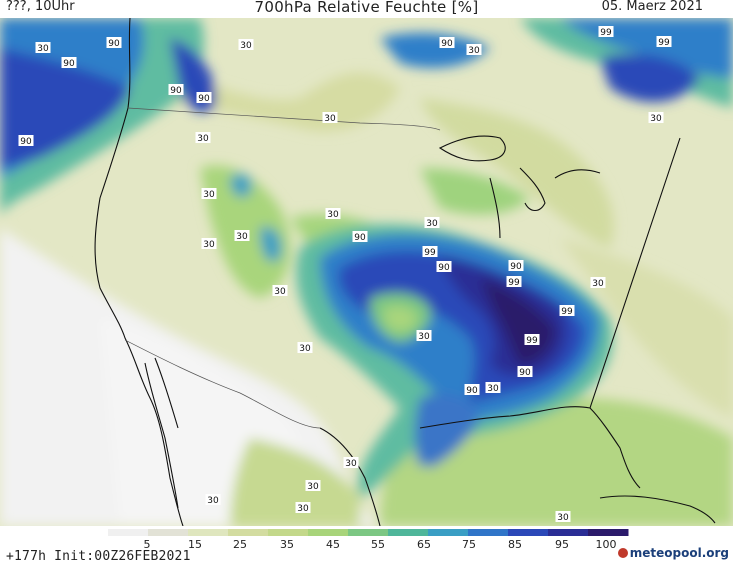 The image size is (733, 566). I want to click on date-label: 05. Maerz 2021, so click(652, 7).